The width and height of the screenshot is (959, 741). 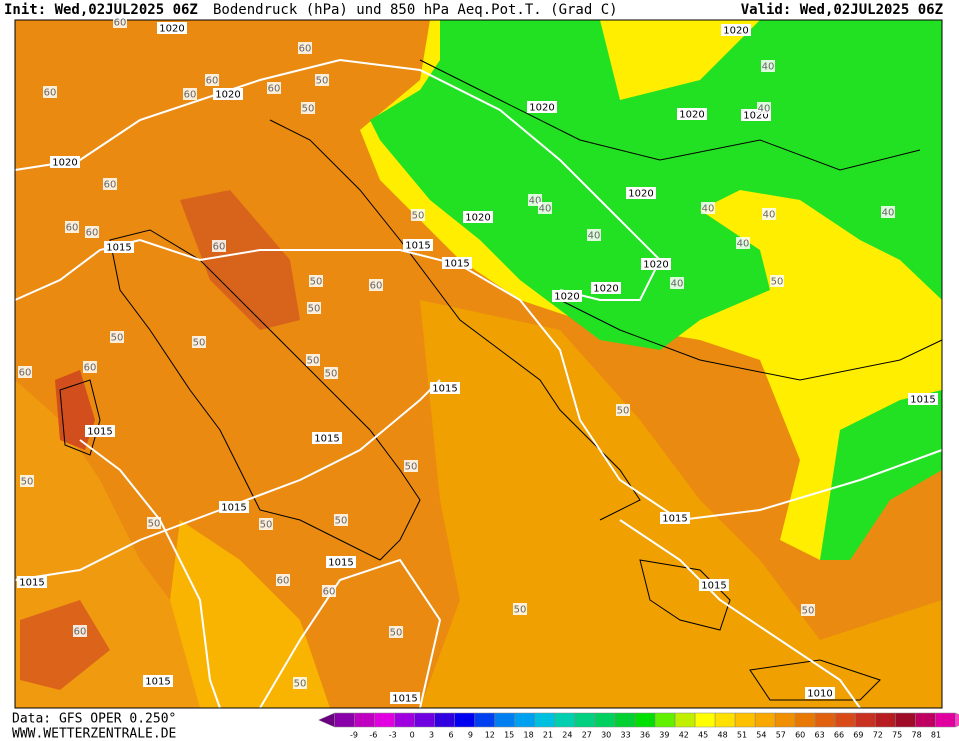 I want to click on colorbar-label: 57, so click(x=781, y=735).